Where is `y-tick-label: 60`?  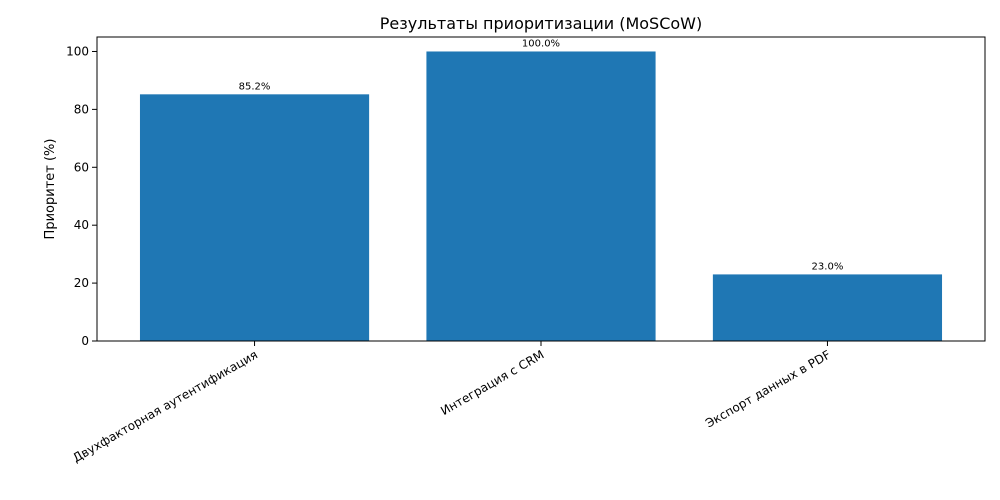 y-tick-label: 60 is located at coordinates (81, 167).